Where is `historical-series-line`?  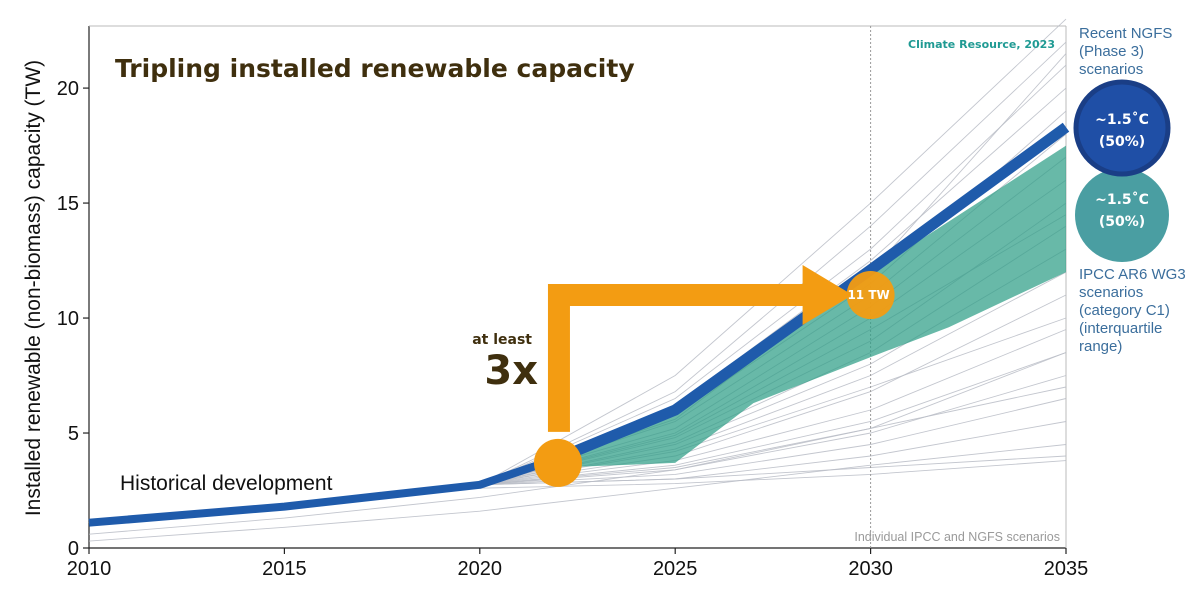 historical-series-line is located at coordinates (324, 490).